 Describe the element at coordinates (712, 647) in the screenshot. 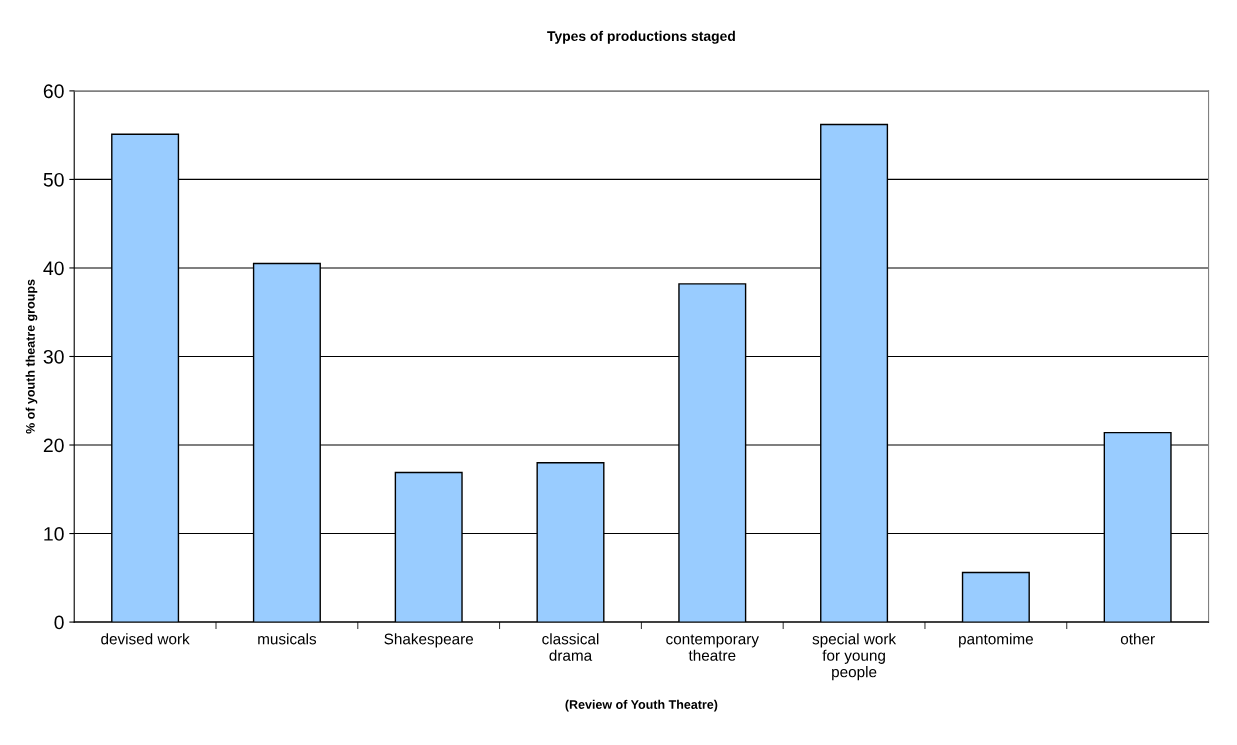

I see `x-tick-label: contemporary theatre` at that location.